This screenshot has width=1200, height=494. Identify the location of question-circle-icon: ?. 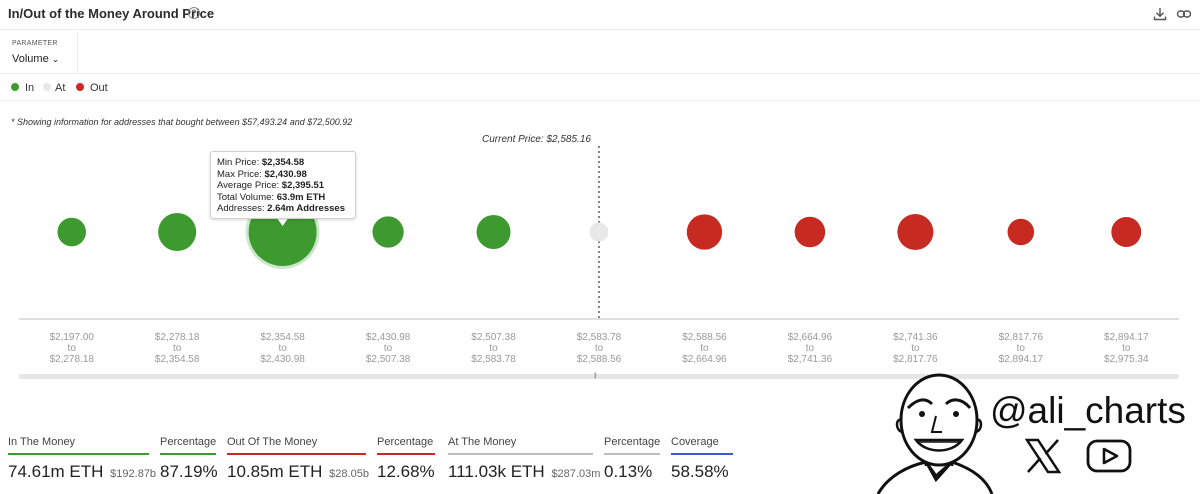
(194, 13).